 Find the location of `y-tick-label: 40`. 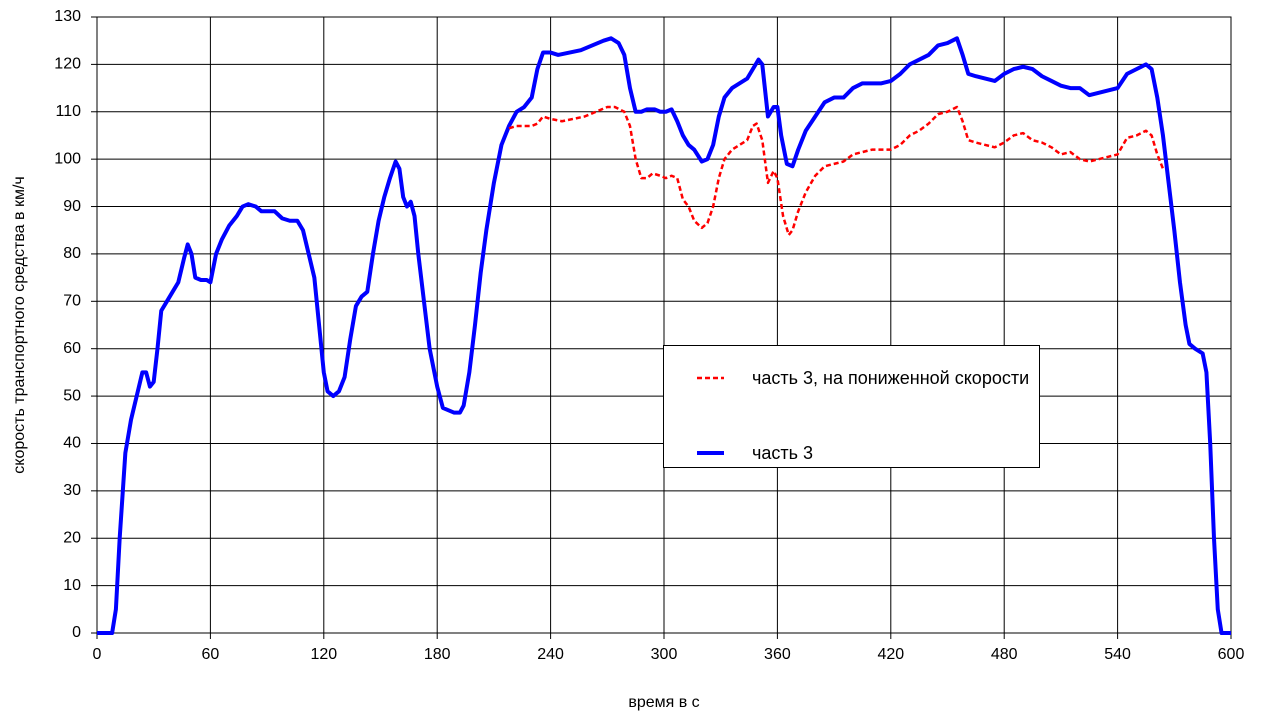

y-tick-label: 40 is located at coordinates (72, 443).